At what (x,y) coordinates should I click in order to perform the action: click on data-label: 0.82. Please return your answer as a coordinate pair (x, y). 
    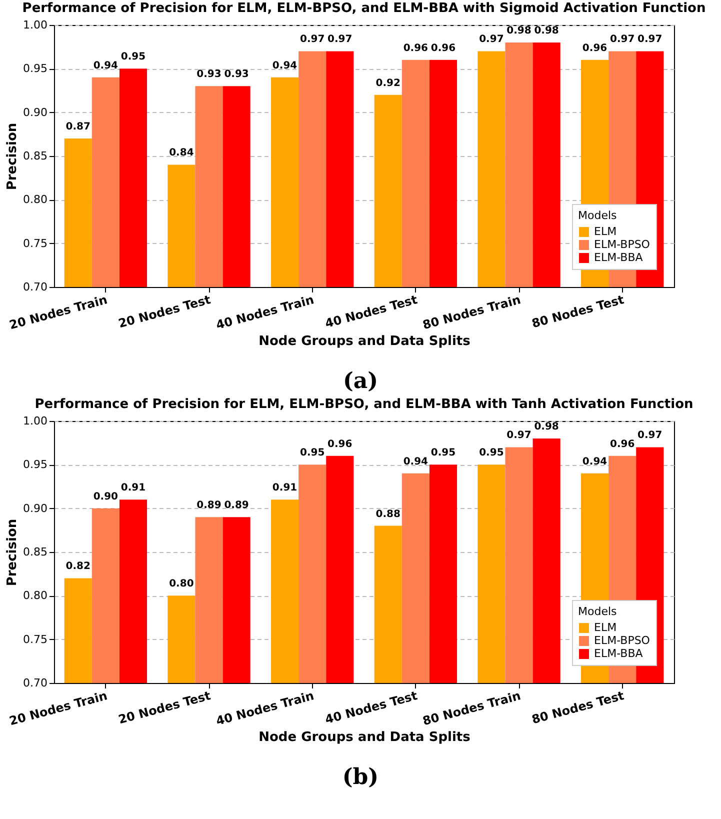
    Looking at the image, I should click on (78, 566).